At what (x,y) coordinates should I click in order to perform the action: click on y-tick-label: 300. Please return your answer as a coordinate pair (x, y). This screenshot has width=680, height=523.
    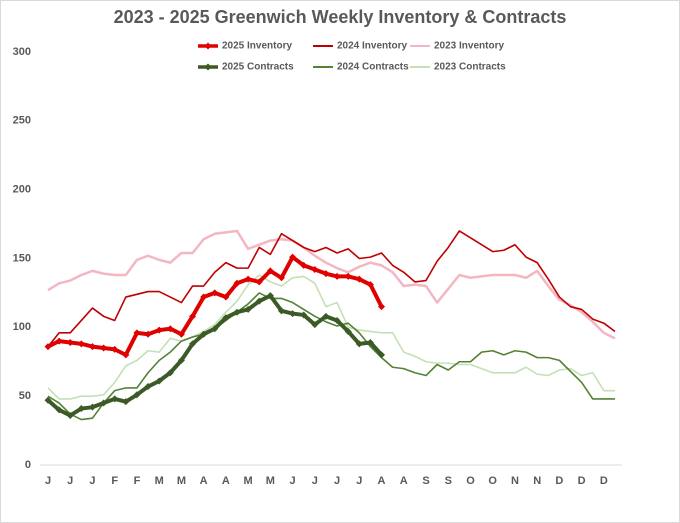
    Looking at the image, I should click on (22, 52).